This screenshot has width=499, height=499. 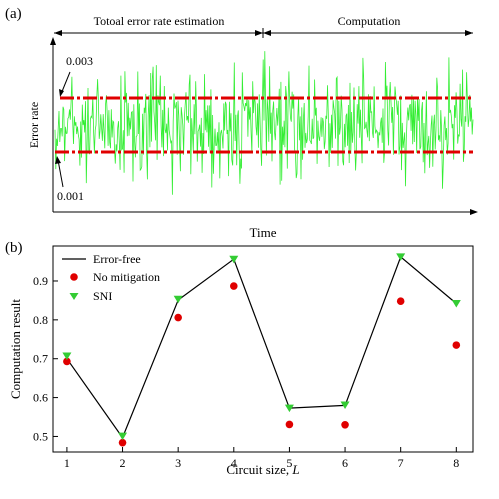 I want to click on segment-mid-right-arrowhead, so click(x=267, y=33).